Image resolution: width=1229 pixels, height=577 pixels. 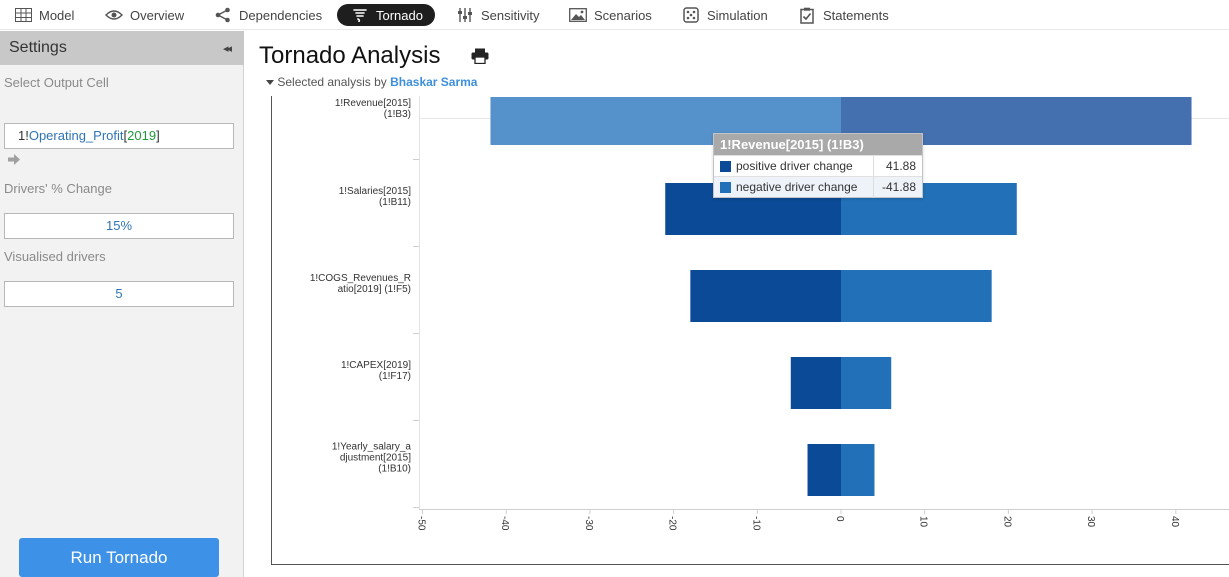 What do you see at coordinates (55, 256) in the screenshot?
I see `visualised-drivers-label: Visualised drivers` at bounding box center [55, 256].